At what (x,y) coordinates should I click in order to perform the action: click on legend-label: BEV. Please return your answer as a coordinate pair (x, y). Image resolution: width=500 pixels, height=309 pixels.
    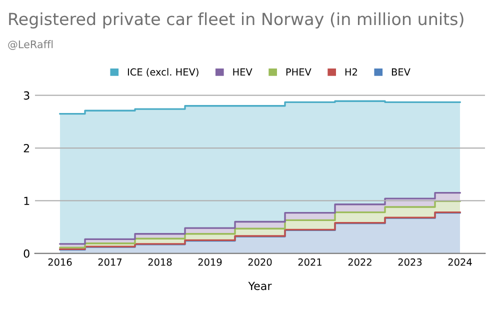
    Looking at the image, I should click on (401, 72).